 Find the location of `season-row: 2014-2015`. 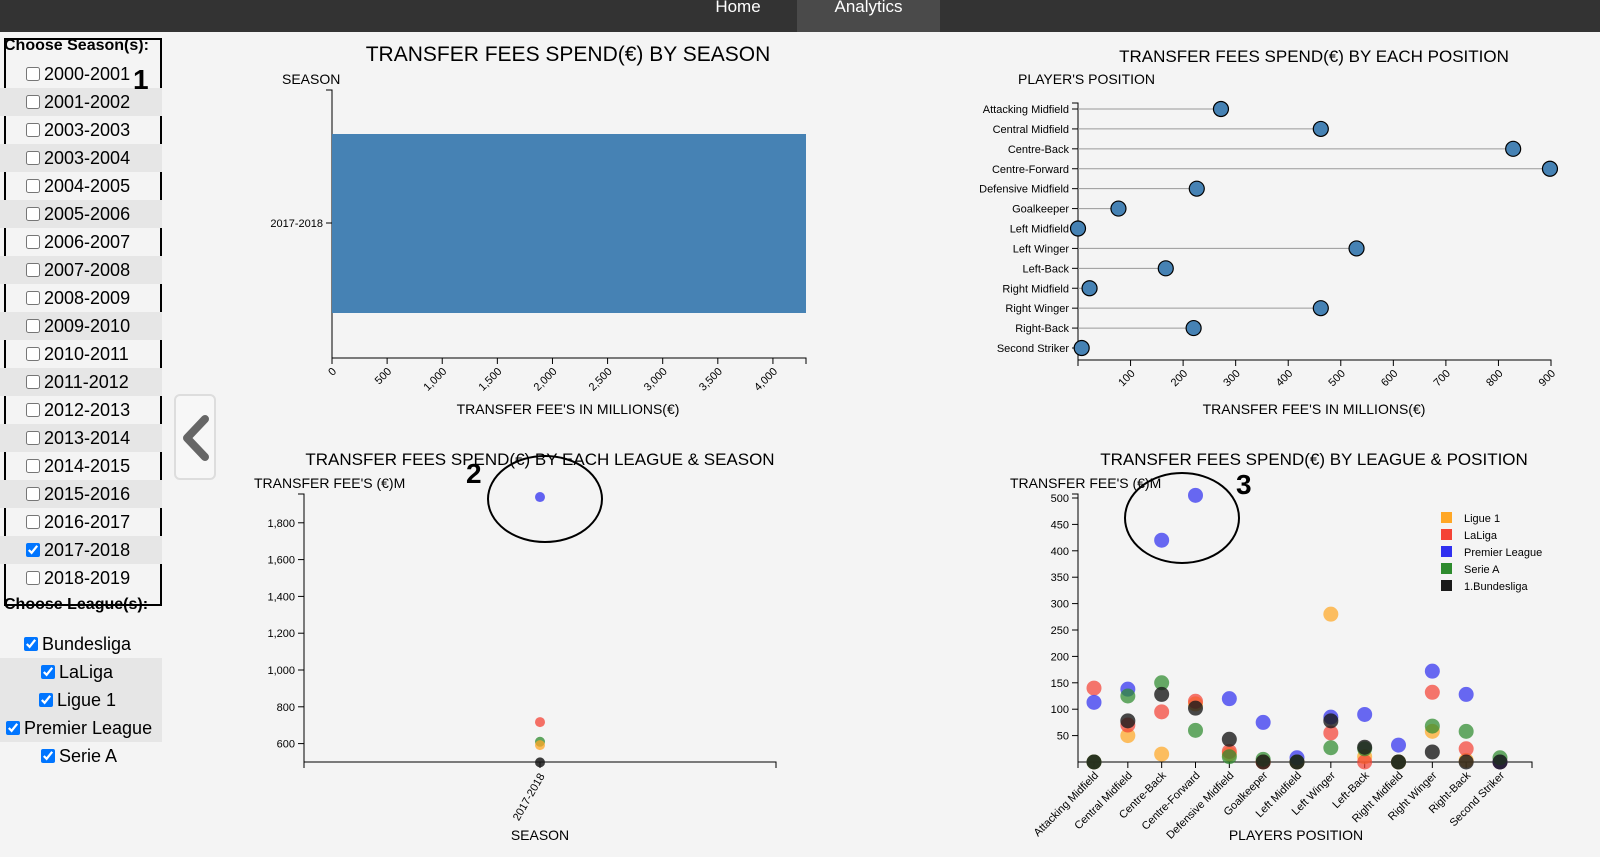

season-row: 2014-2015 is located at coordinates (81, 466).